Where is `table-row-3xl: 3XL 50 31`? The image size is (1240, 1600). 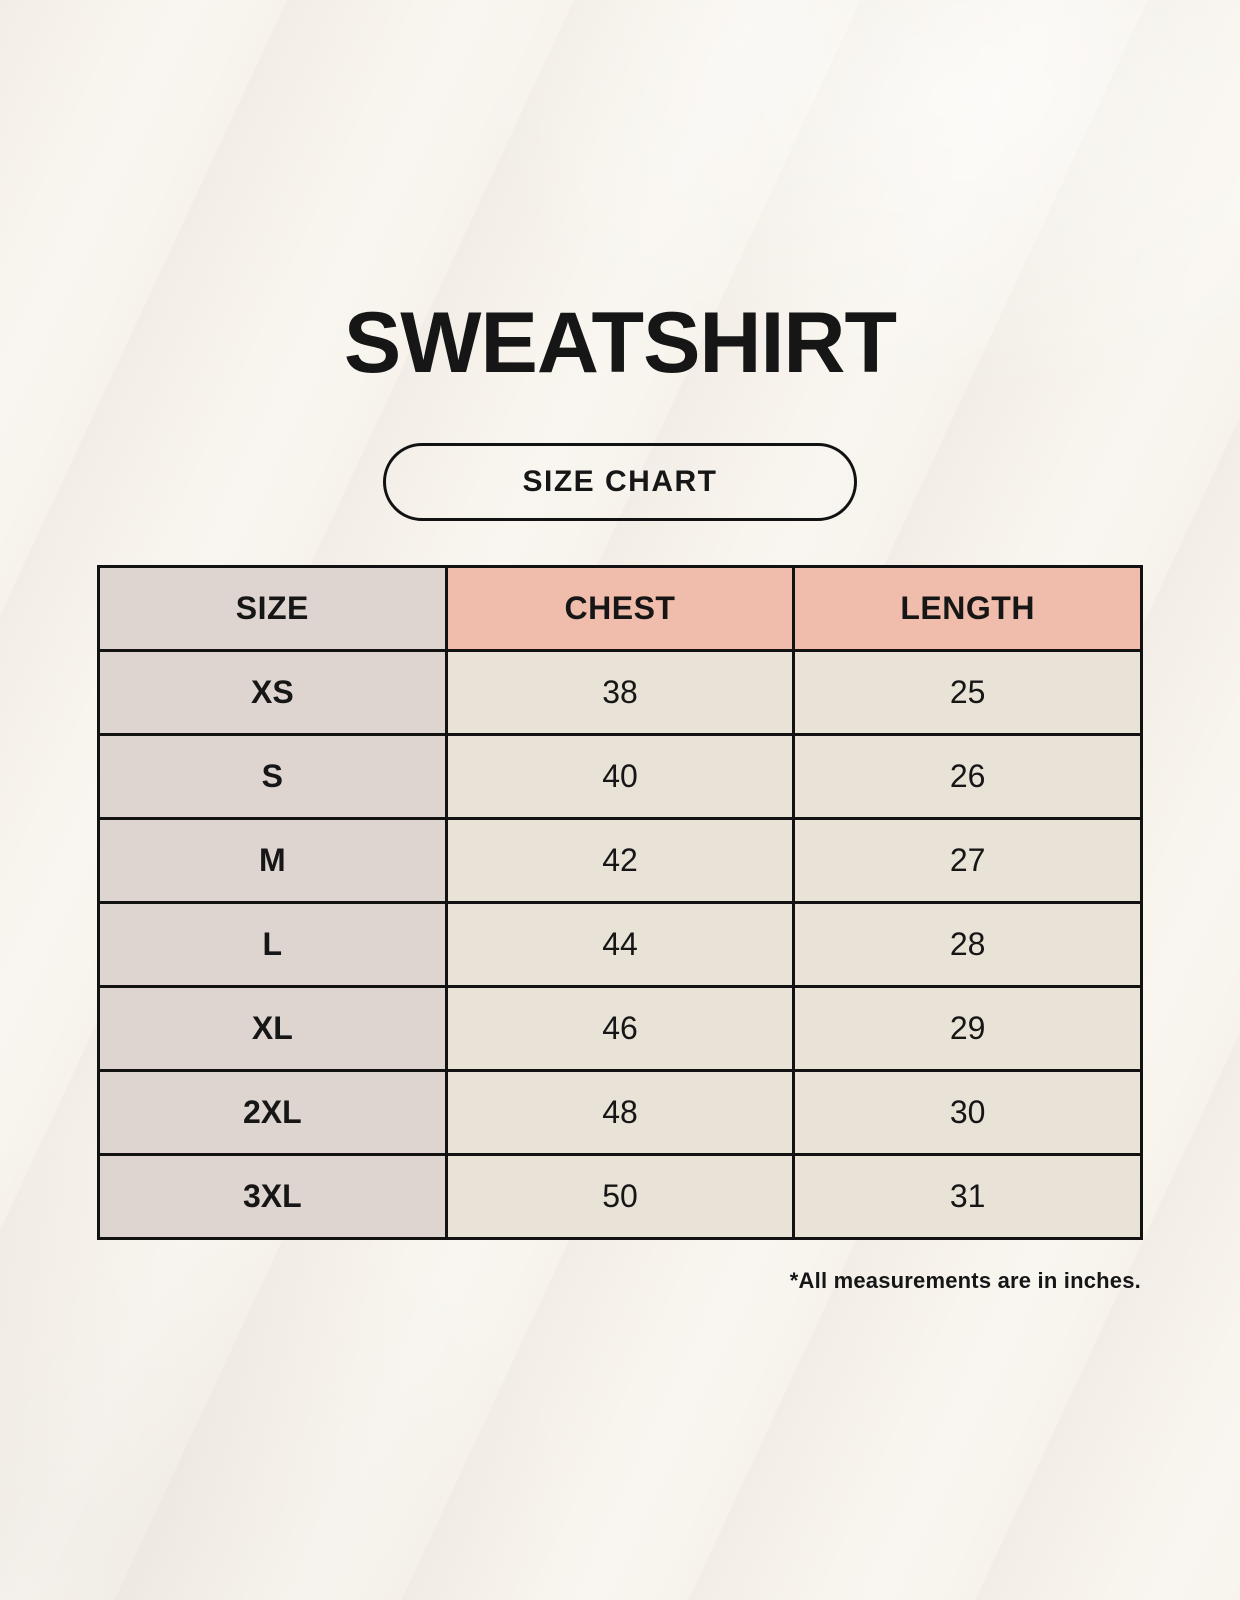 table-row-3xl: 3XL 50 31 is located at coordinates (620, 1196).